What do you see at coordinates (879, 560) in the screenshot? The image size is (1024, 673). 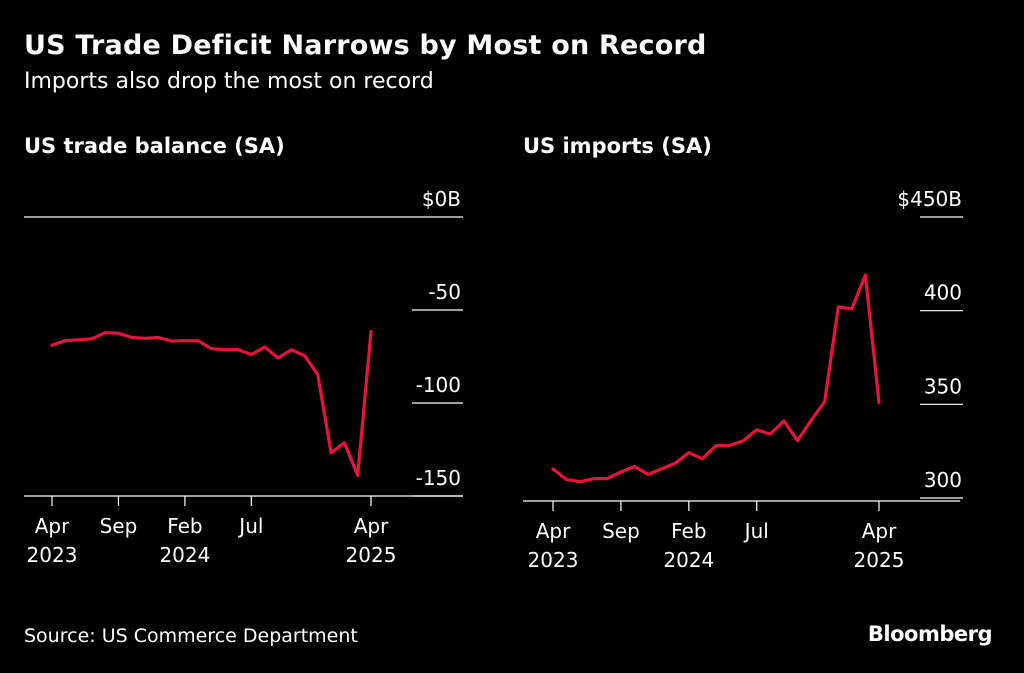 I see `imports-xtick-year: 2025` at bounding box center [879, 560].